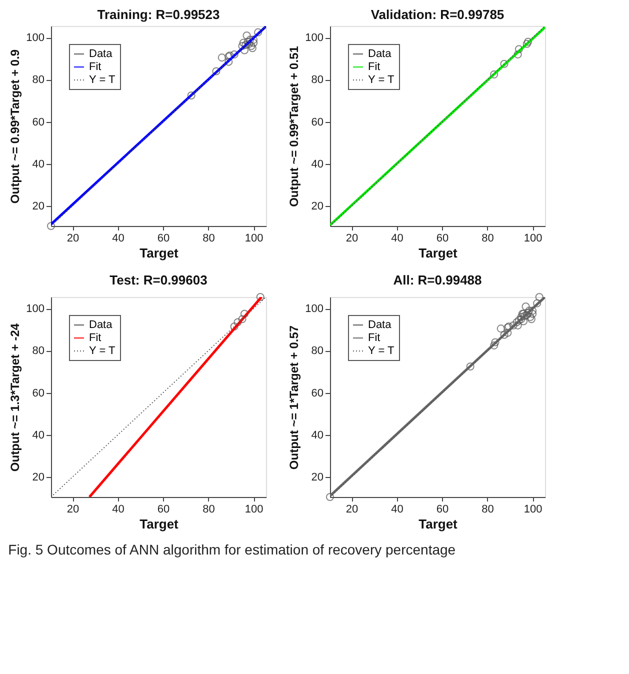 This screenshot has width=629, height=674. Describe the element at coordinates (232, 550) in the screenshot. I see `caption: Fig. 5 Outcomes of ANN algorithm for estimation of recovery percentage` at that location.